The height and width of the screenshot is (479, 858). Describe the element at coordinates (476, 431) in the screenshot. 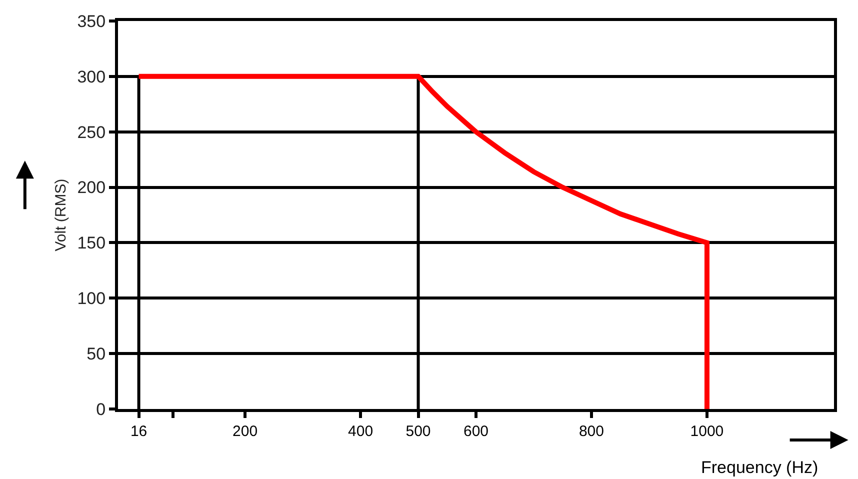

I see `x-tick-label: 600` at that location.